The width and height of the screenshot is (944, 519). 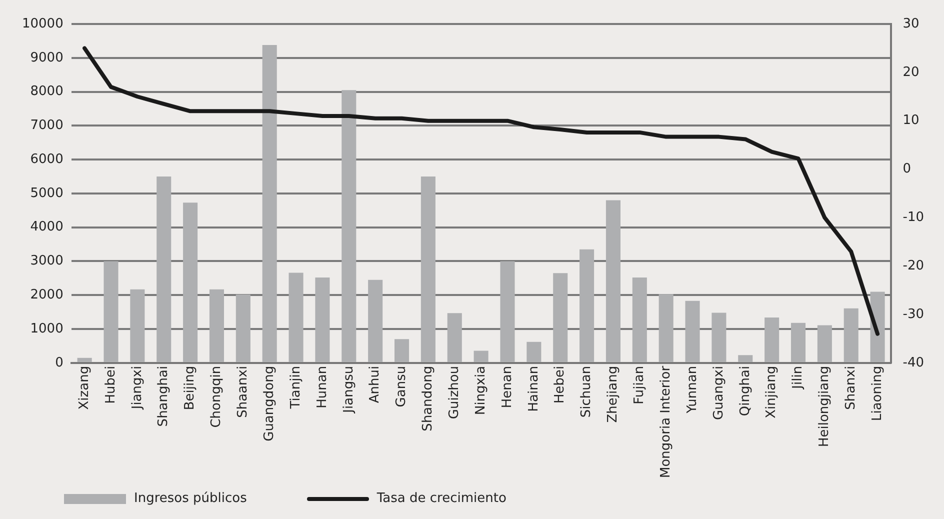 What do you see at coordinates (59, 362) in the screenshot?
I see `y-tick-label: 0` at bounding box center [59, 362].